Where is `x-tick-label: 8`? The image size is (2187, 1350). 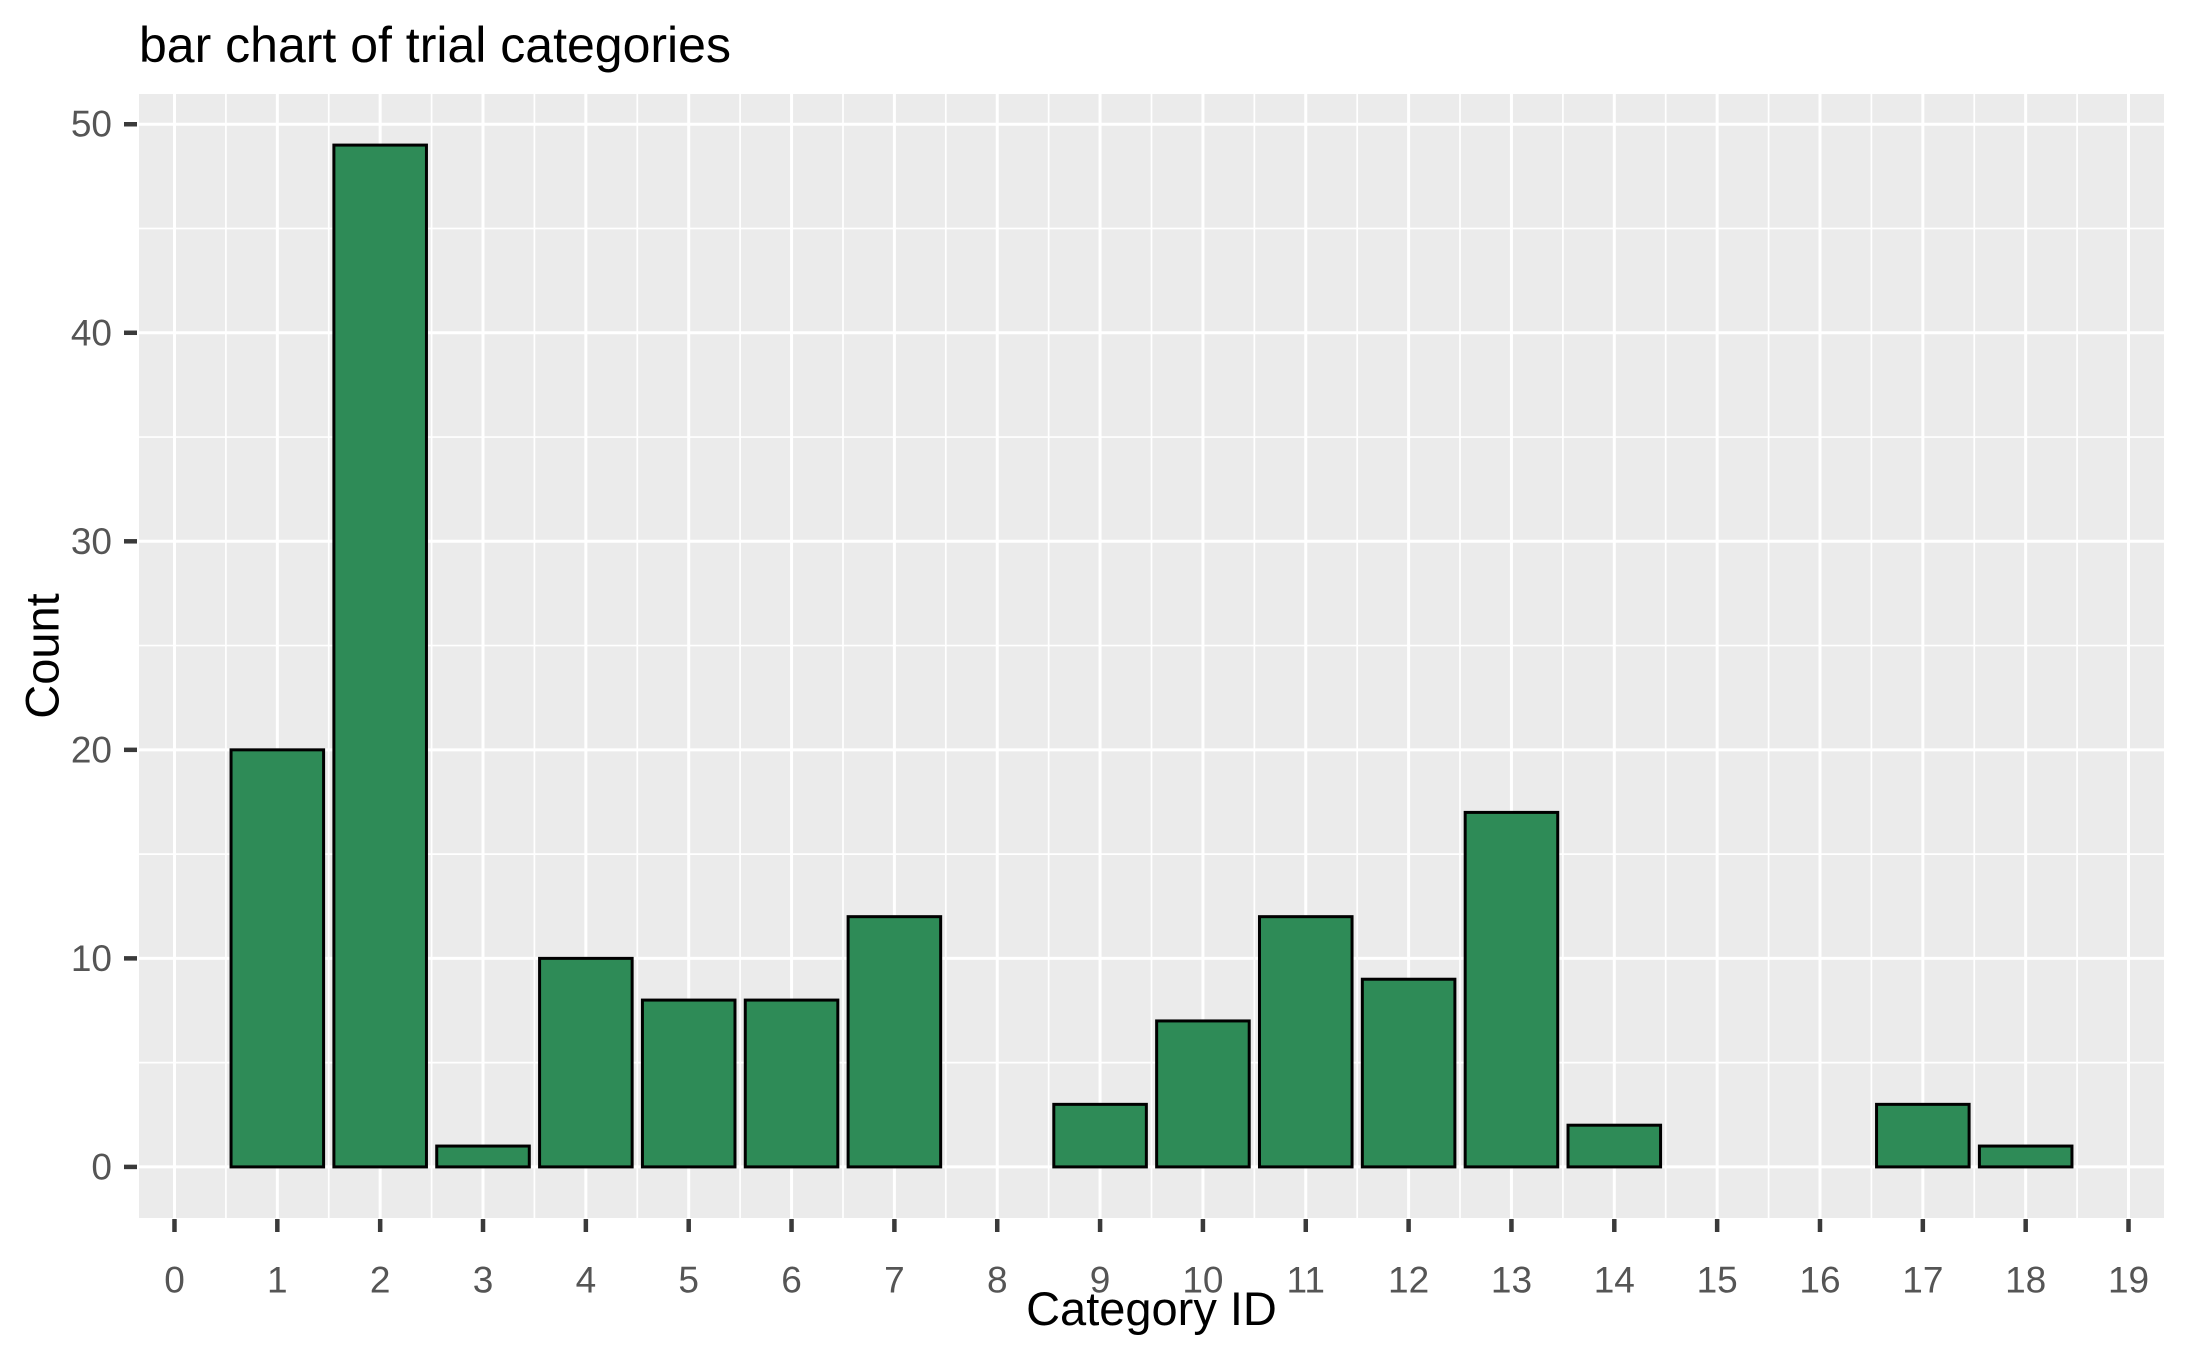
x-tick-label: 8 is located at coordinates (997, 1279).